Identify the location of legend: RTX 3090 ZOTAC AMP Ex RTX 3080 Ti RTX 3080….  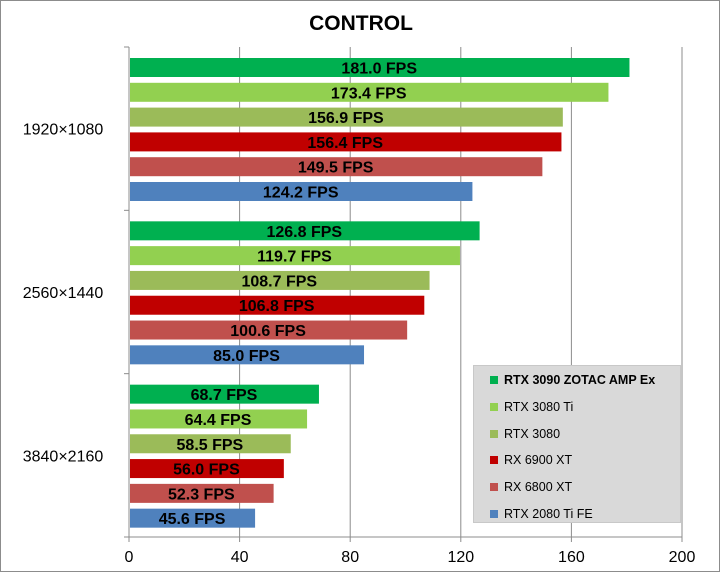
(577, 444).